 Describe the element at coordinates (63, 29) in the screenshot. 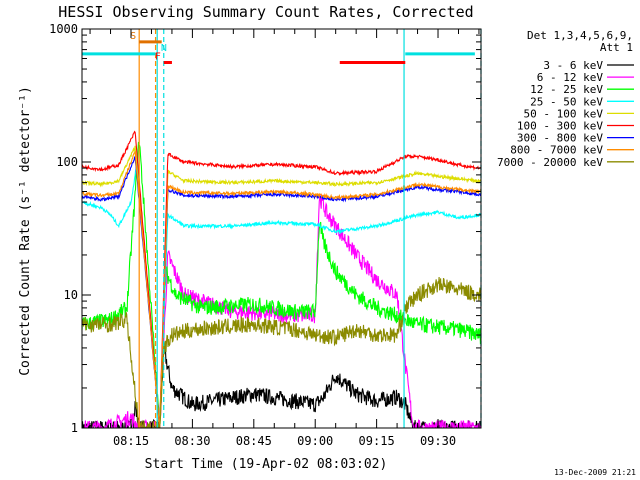

I see `y-tick-label-3: 1000` at that location.